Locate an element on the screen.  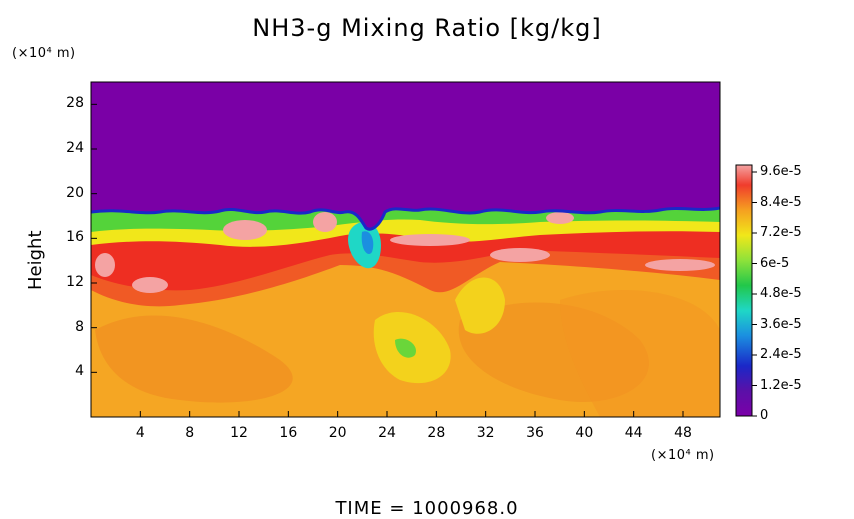
time-footer: TIME = 1000968.0 is located at coordinates (427, 508).